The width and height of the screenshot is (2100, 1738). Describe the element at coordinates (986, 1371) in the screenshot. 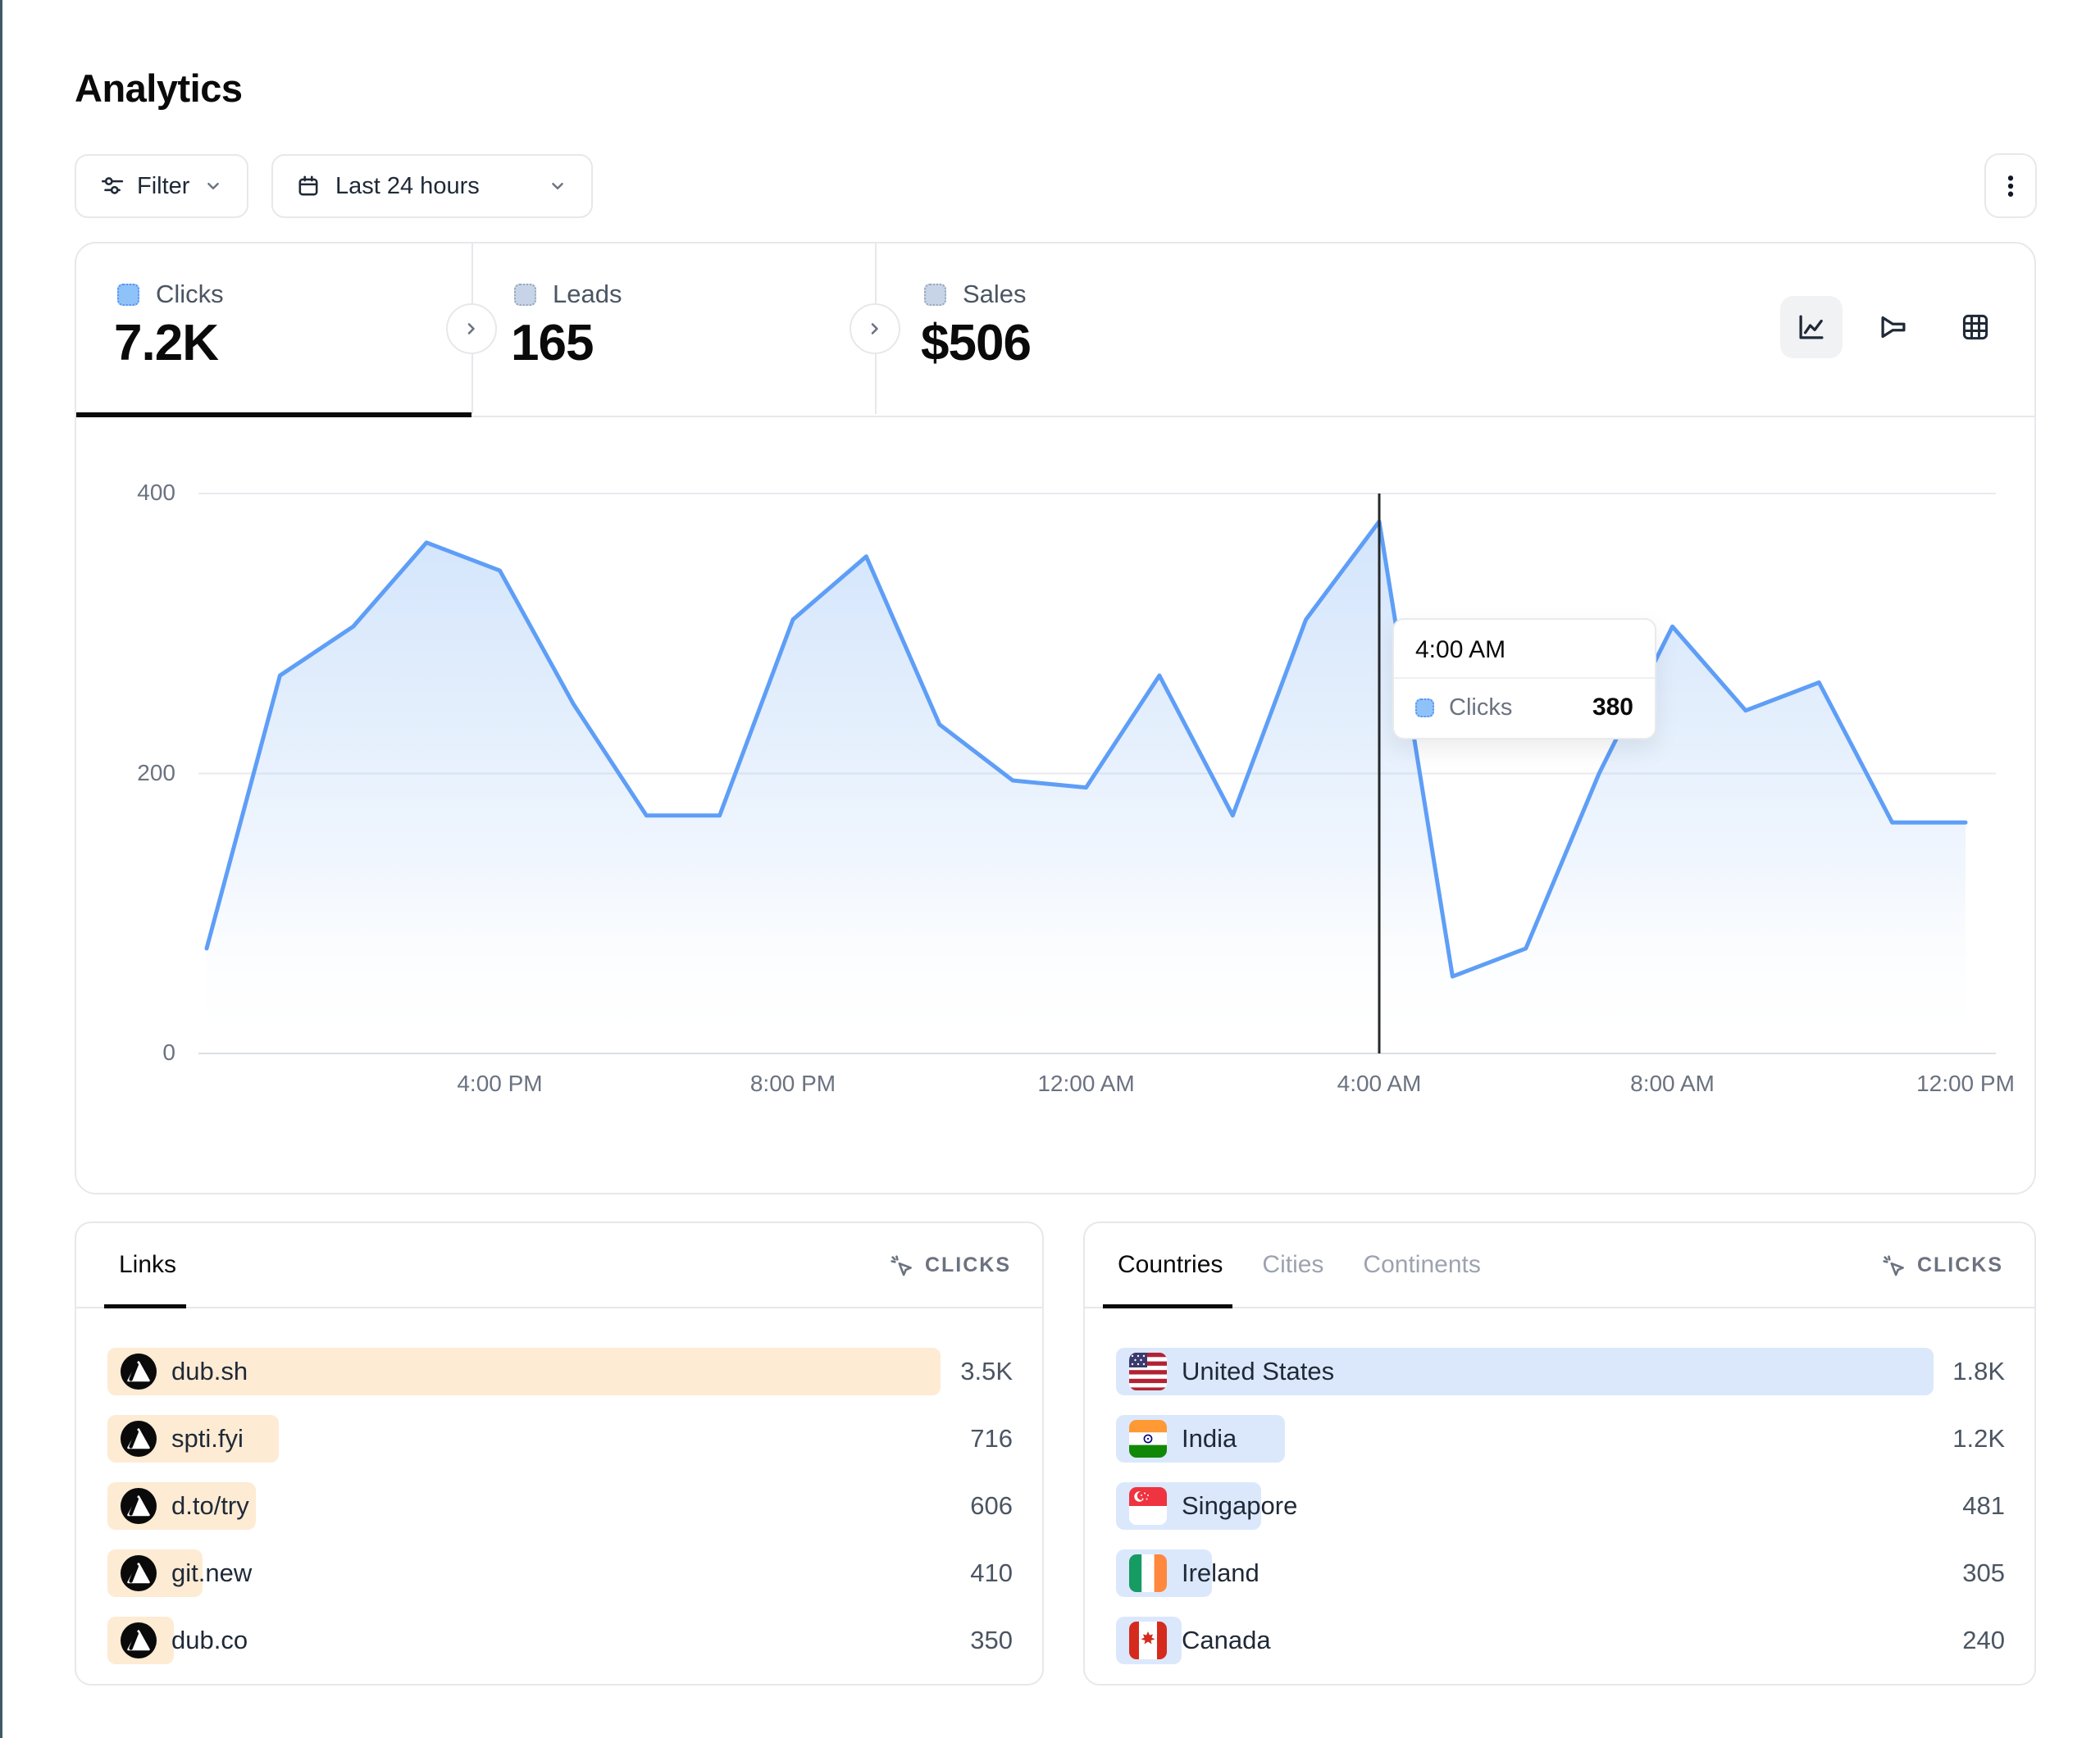

I see `item-value: 3.5K` at that location.